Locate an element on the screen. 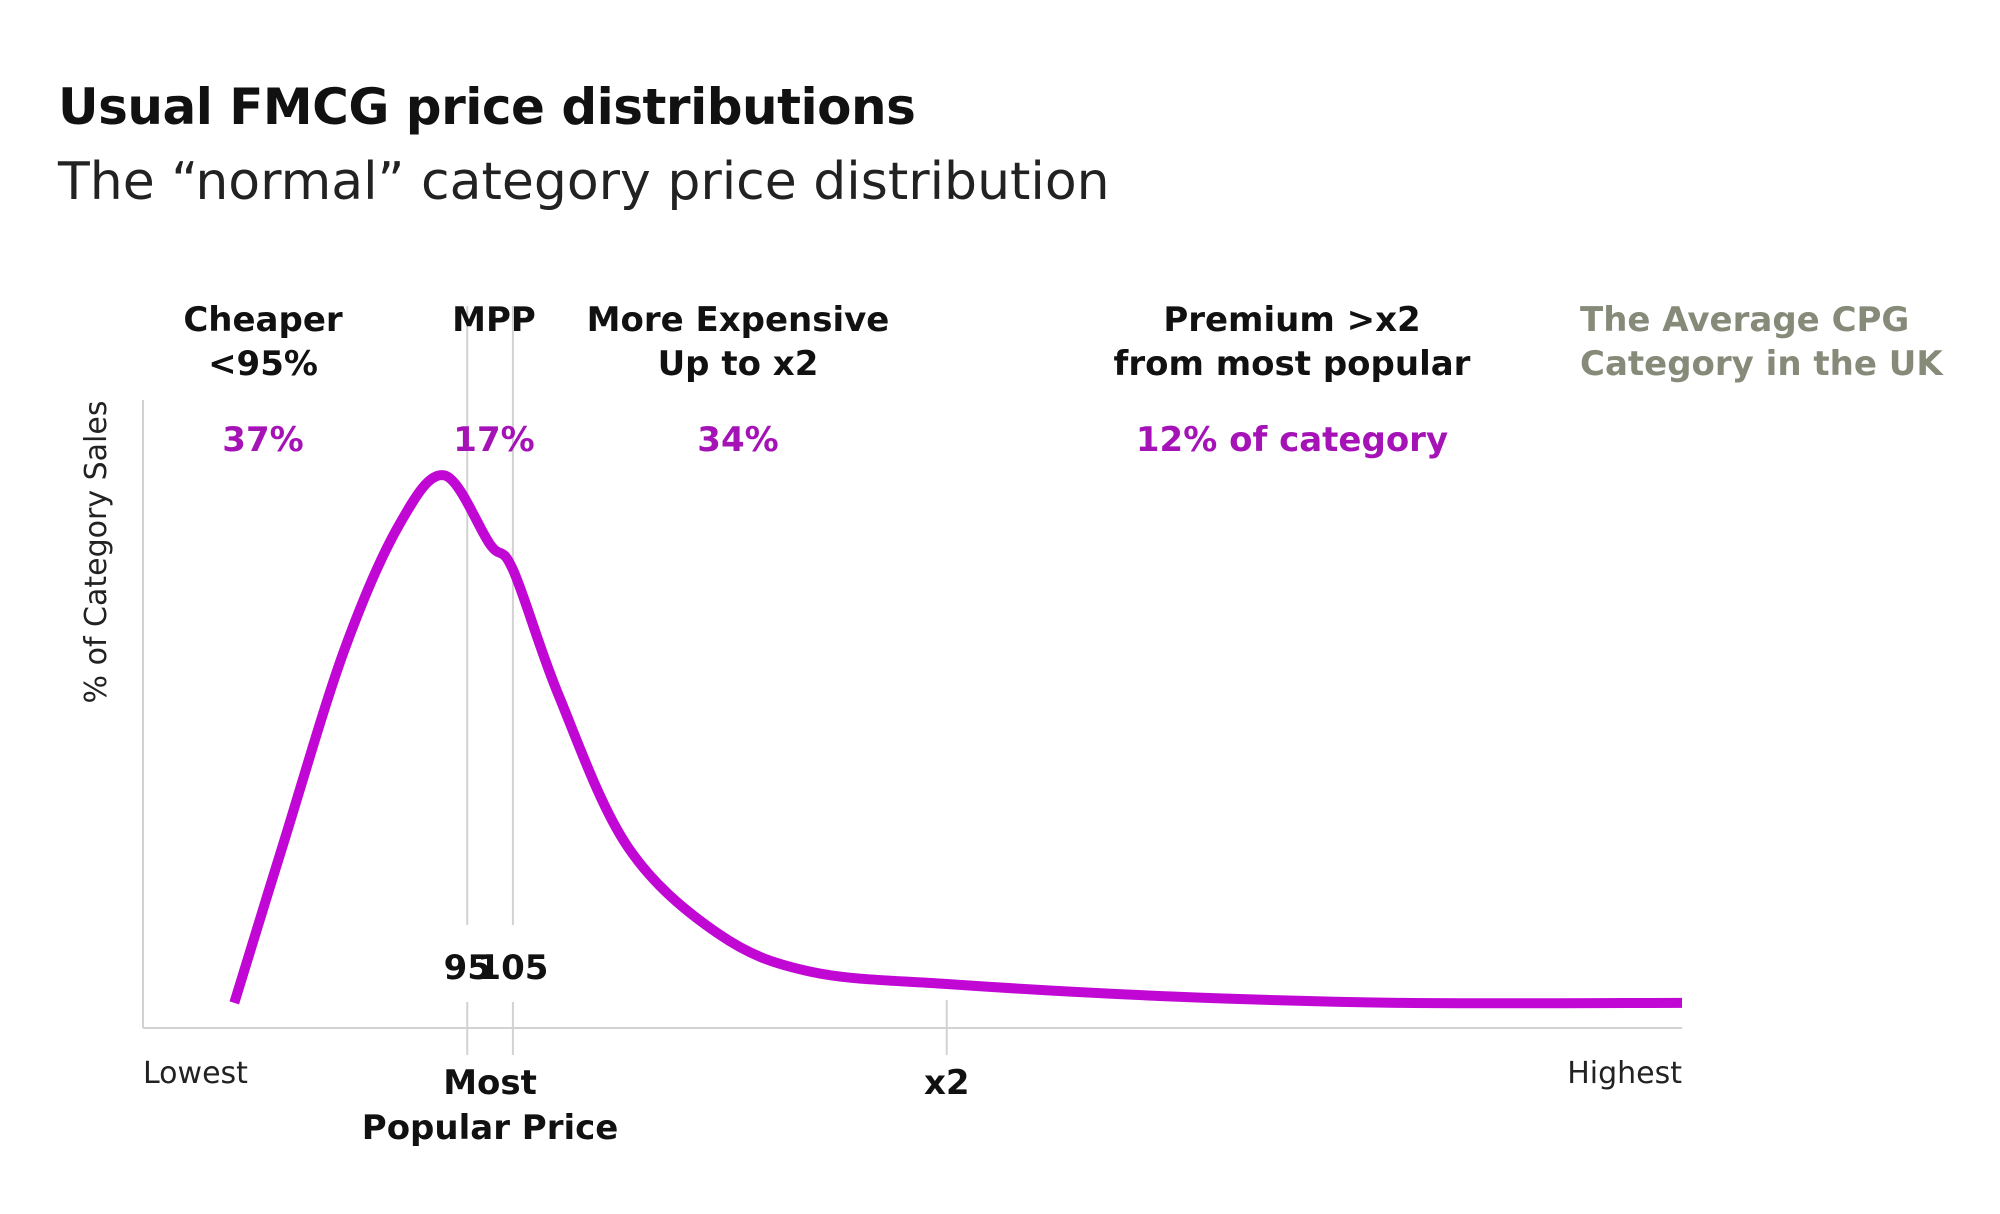 This screenshot has width=2000, height=1214. segment-label: from most popular is located at coordinates (1292, 364).